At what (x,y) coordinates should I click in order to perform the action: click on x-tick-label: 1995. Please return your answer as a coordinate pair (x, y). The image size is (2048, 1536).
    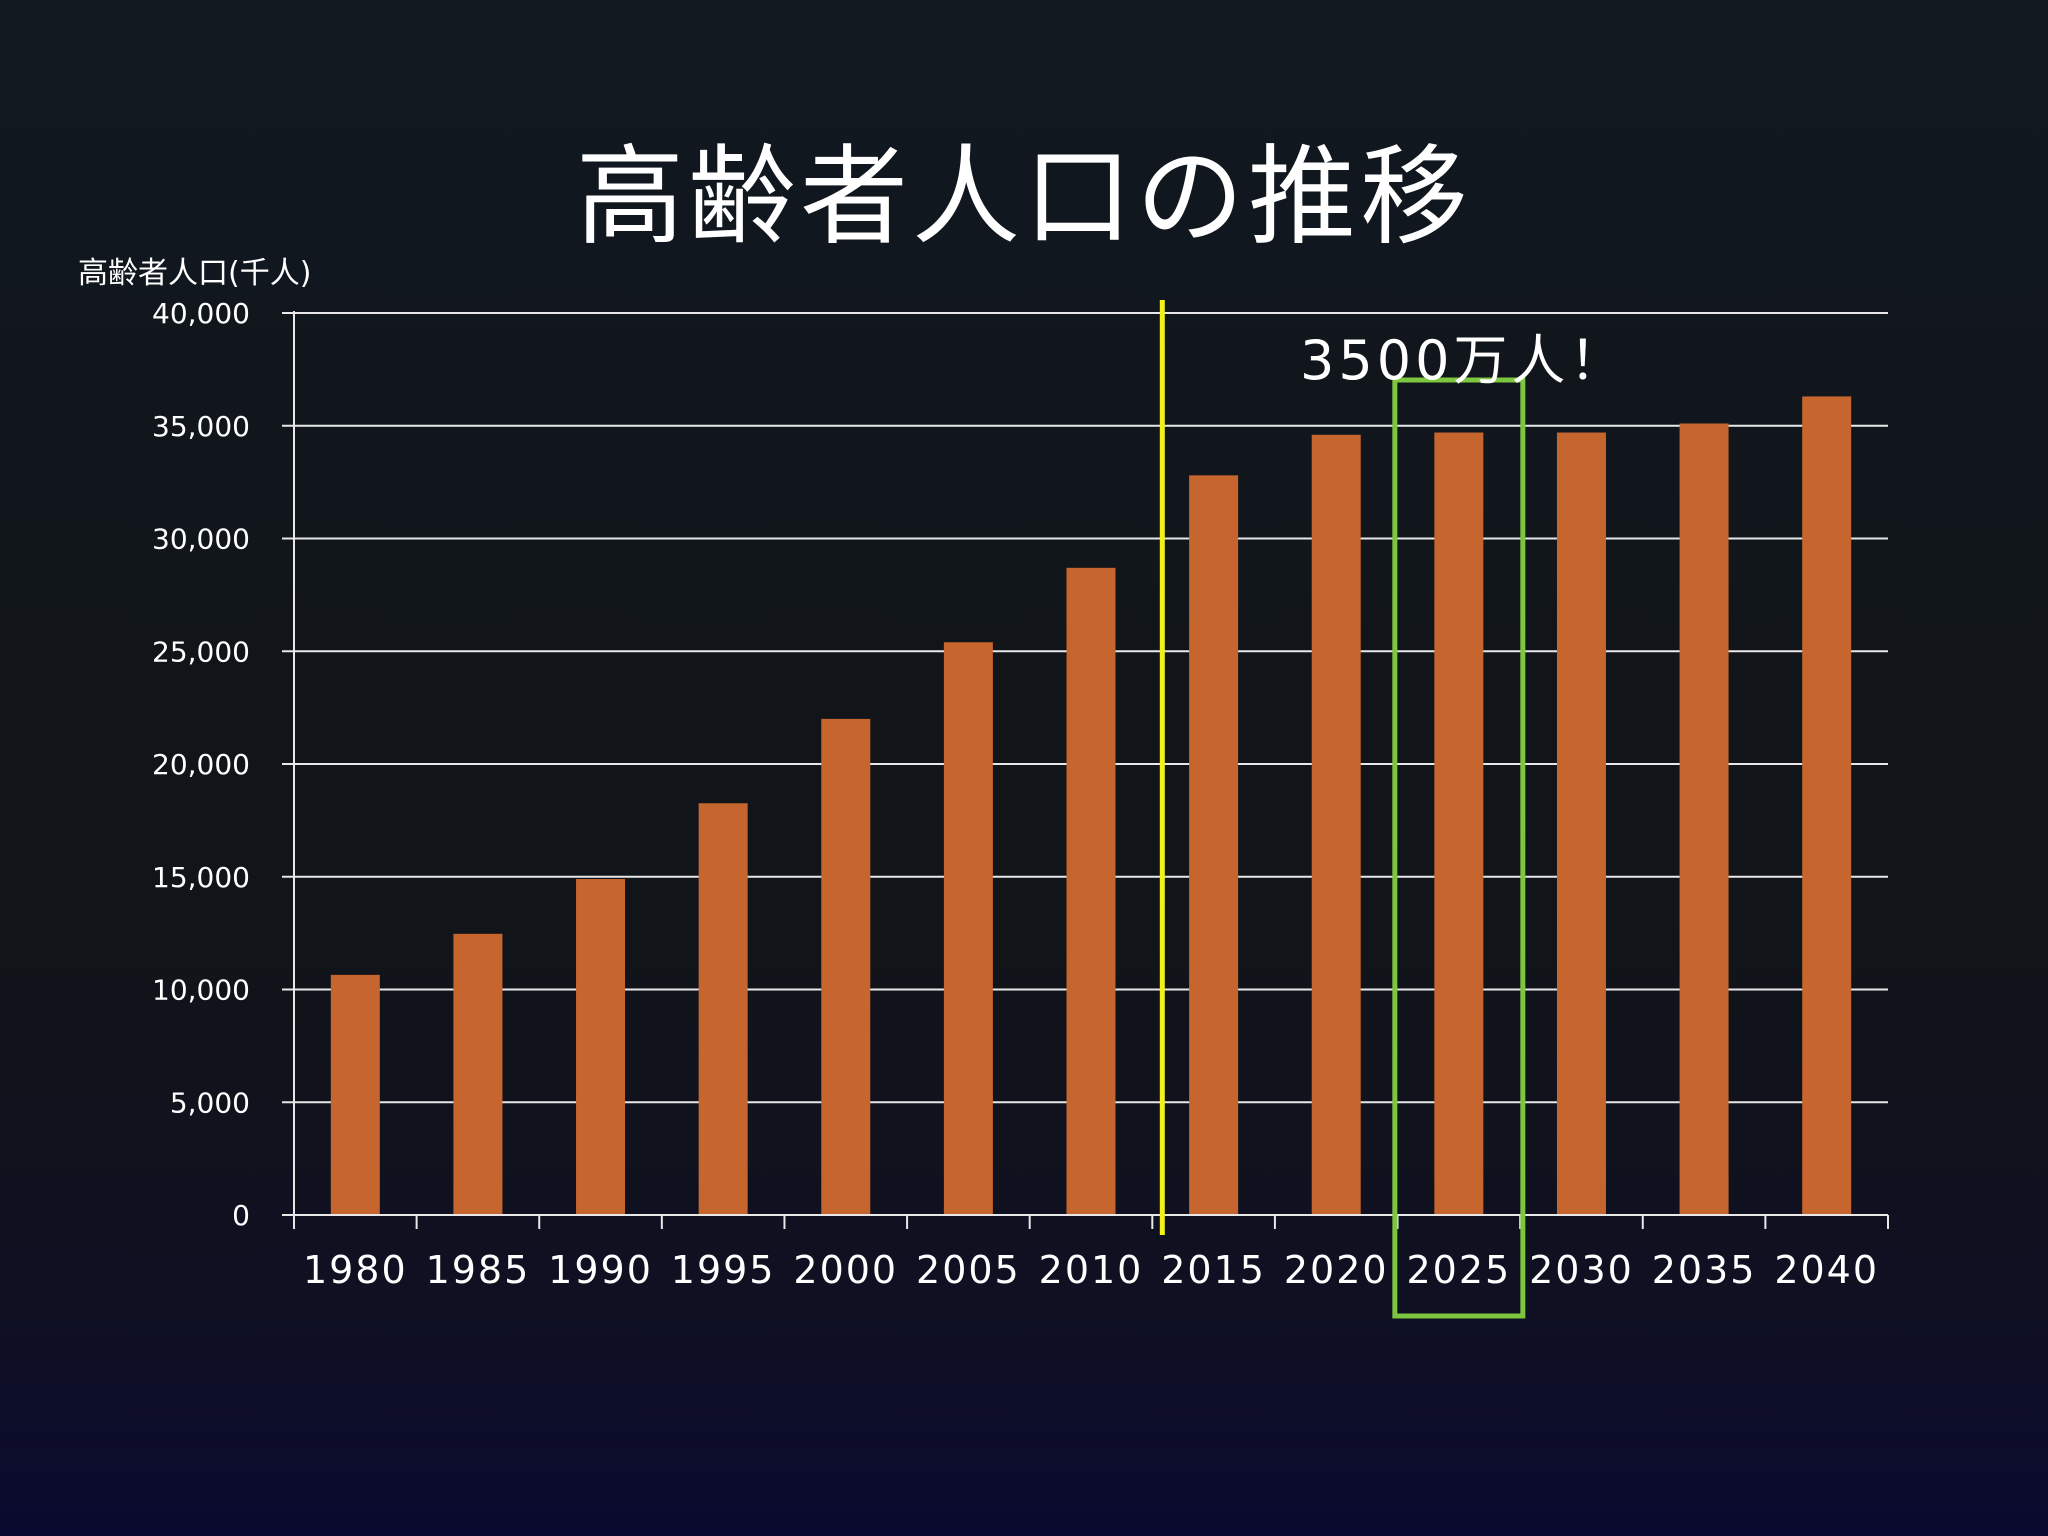
    Looking at the image, I should click on (723, 1270).